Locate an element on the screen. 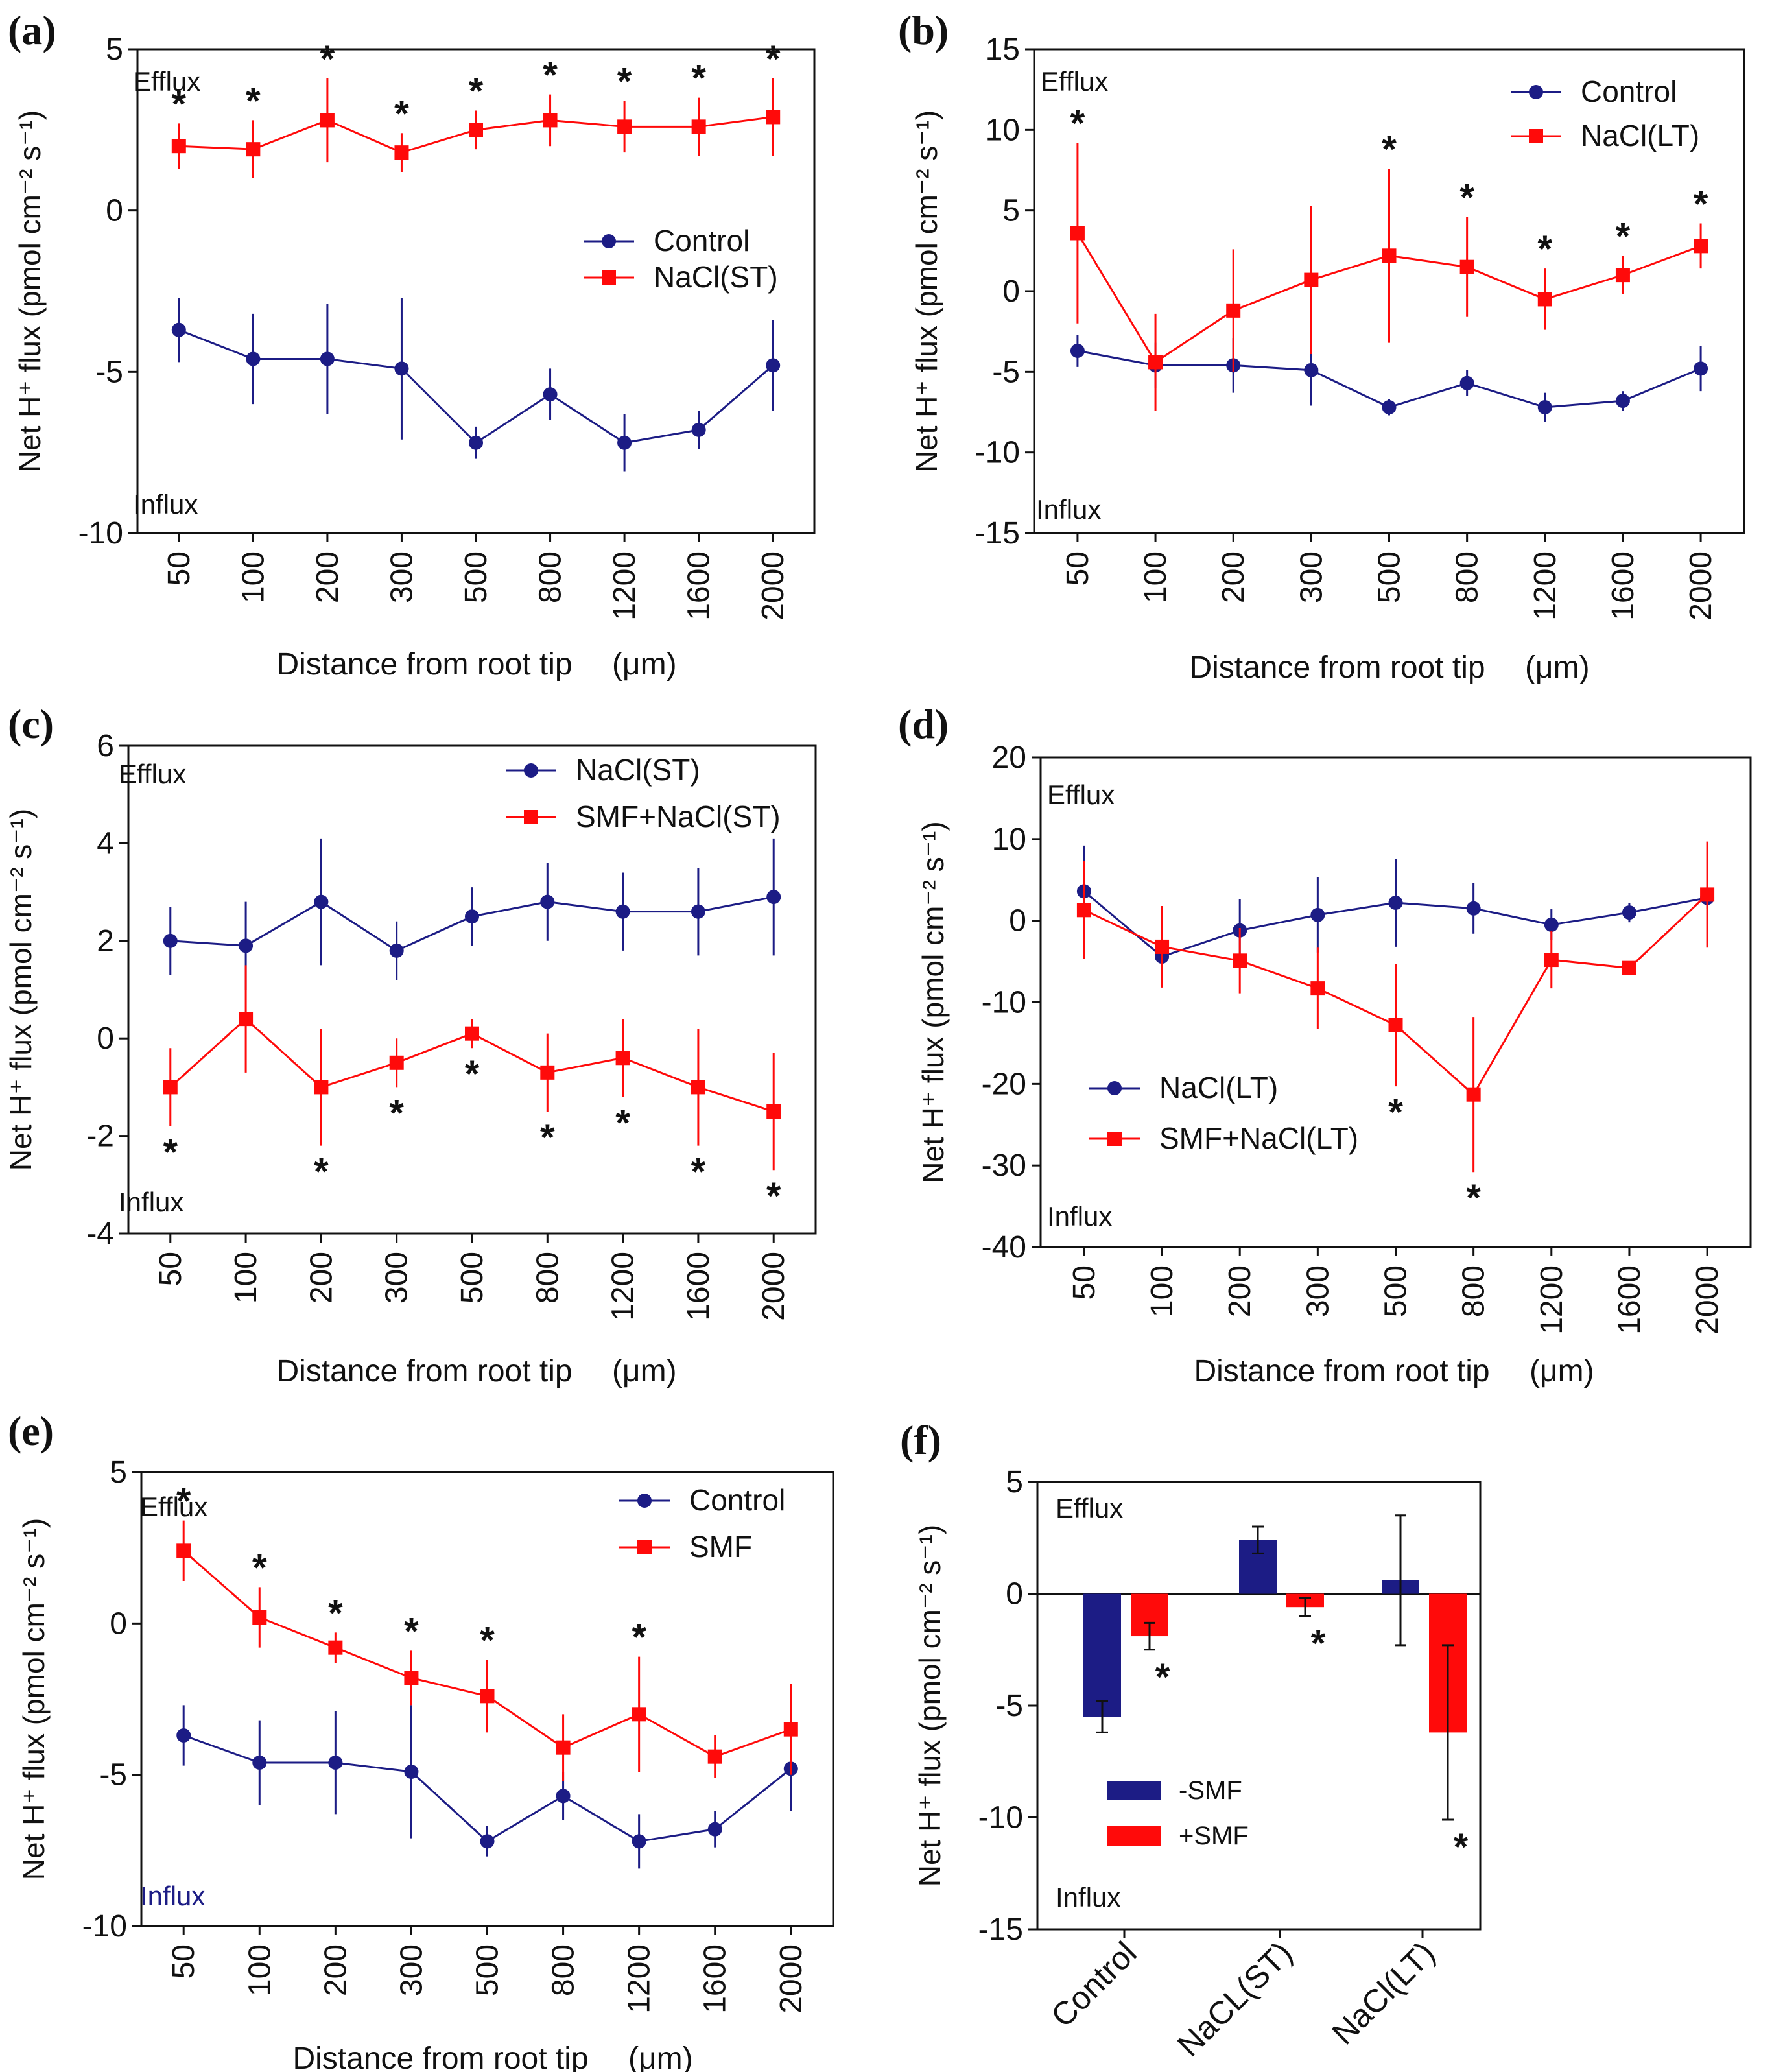 The width and height of the screenshot is (1772, 2072). series-smf-nacl-st-: * * * * * * * * is located at coordinates (472, 1091).